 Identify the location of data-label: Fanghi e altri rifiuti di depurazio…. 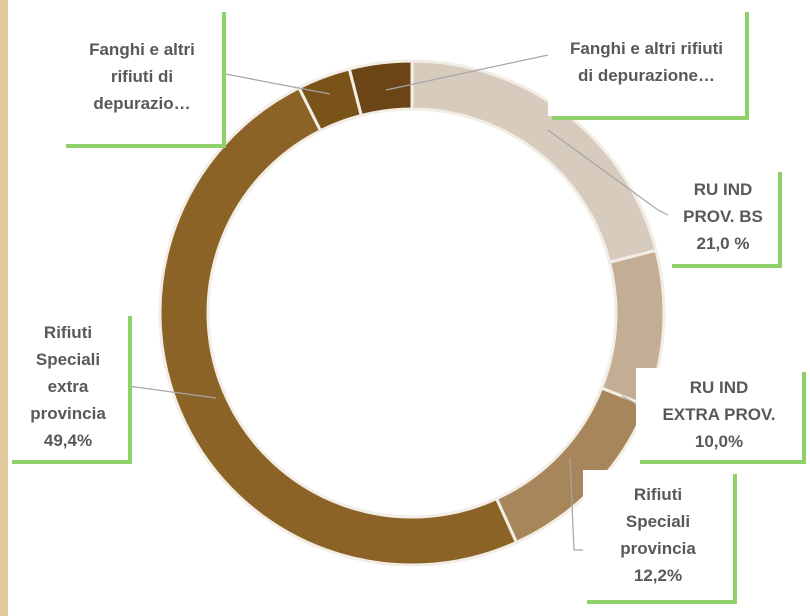
(142, 76).